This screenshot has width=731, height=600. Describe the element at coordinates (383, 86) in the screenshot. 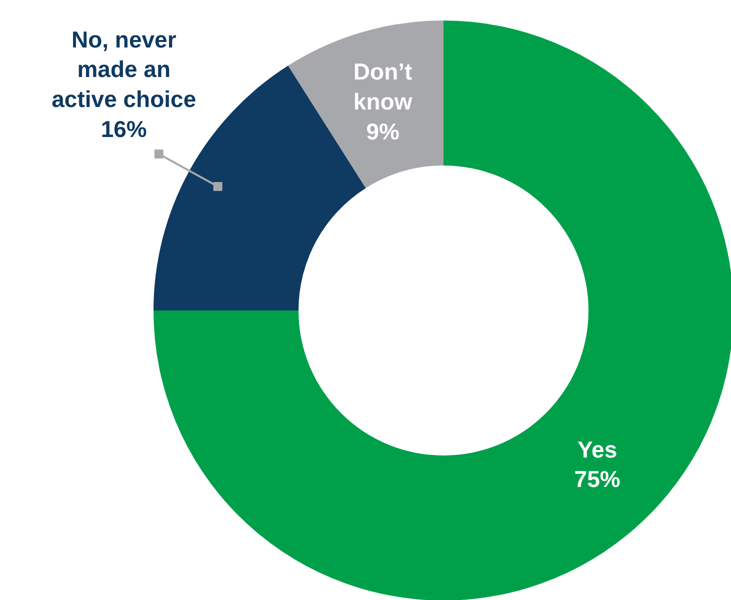

I see `slice-label: Don’t know` at that location.